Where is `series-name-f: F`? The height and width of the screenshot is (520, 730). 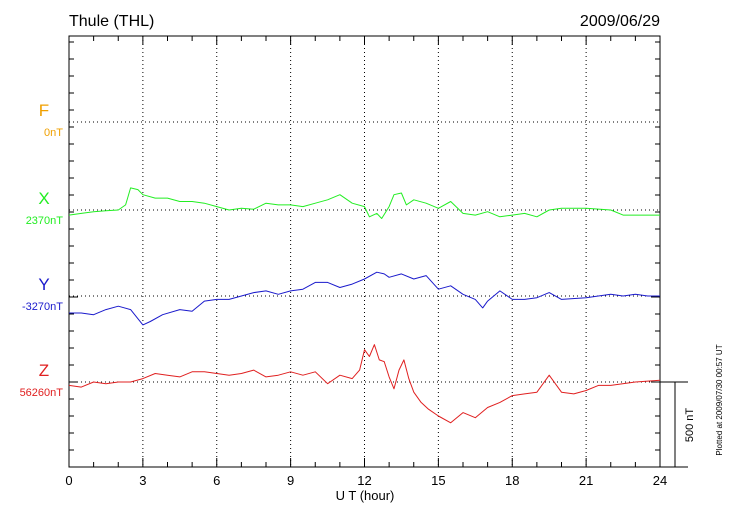
series-name-f: F is located at coordinates (44, 110).